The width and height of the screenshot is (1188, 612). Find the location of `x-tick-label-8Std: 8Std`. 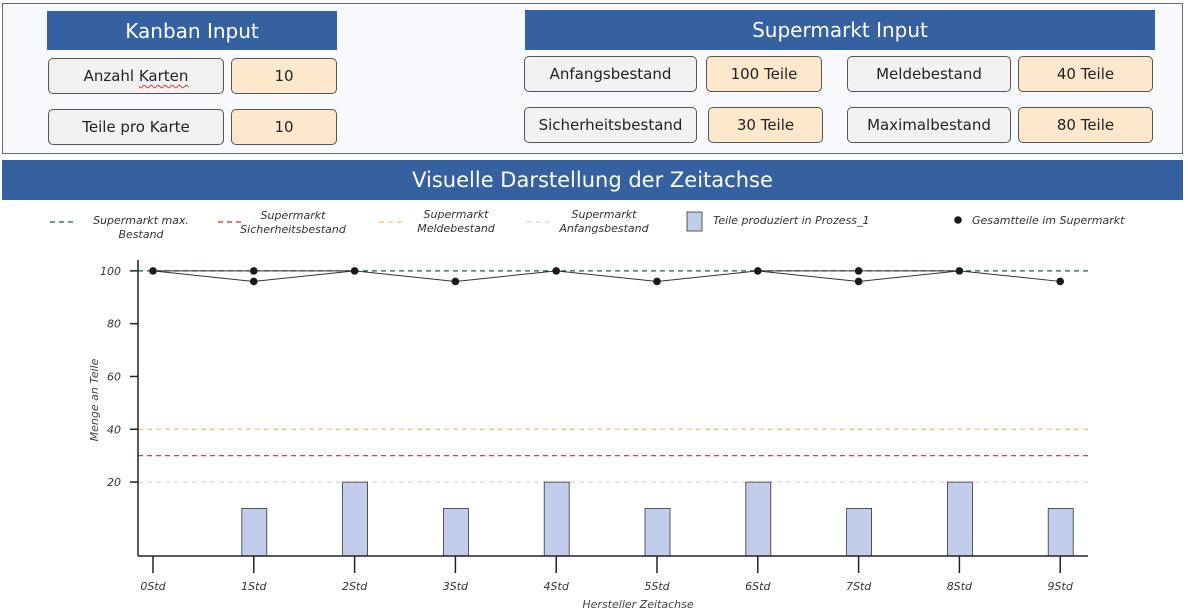

x-tick-label-8Std: 8Std is located at coordinates (960, 586).